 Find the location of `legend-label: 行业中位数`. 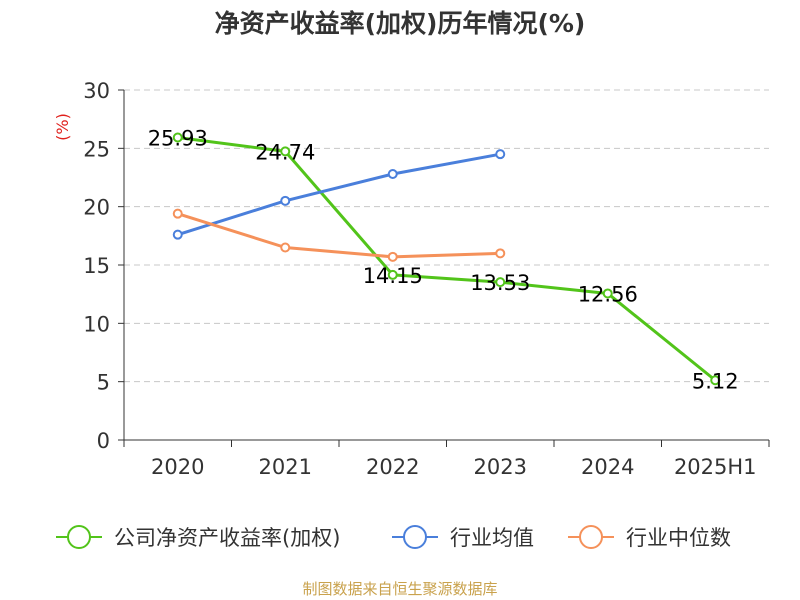

legend-label: 行业中位数 is located at coordinates (678, 538).